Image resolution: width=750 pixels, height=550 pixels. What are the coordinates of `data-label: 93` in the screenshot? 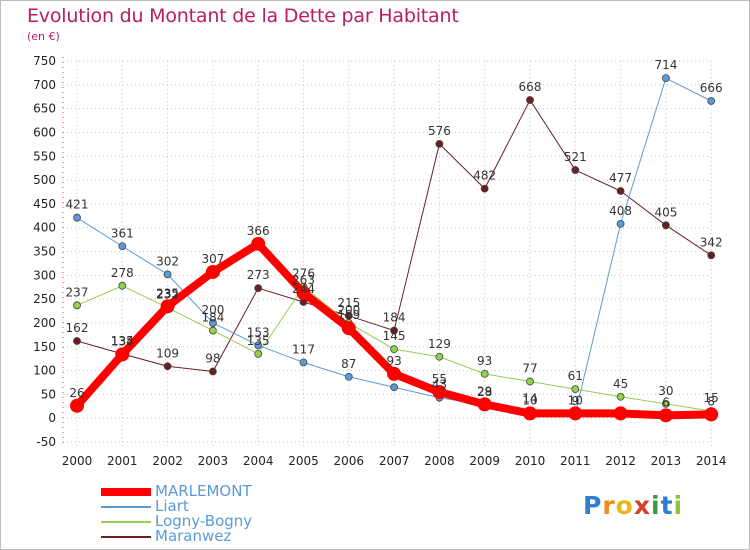 It's located at (393, 361).